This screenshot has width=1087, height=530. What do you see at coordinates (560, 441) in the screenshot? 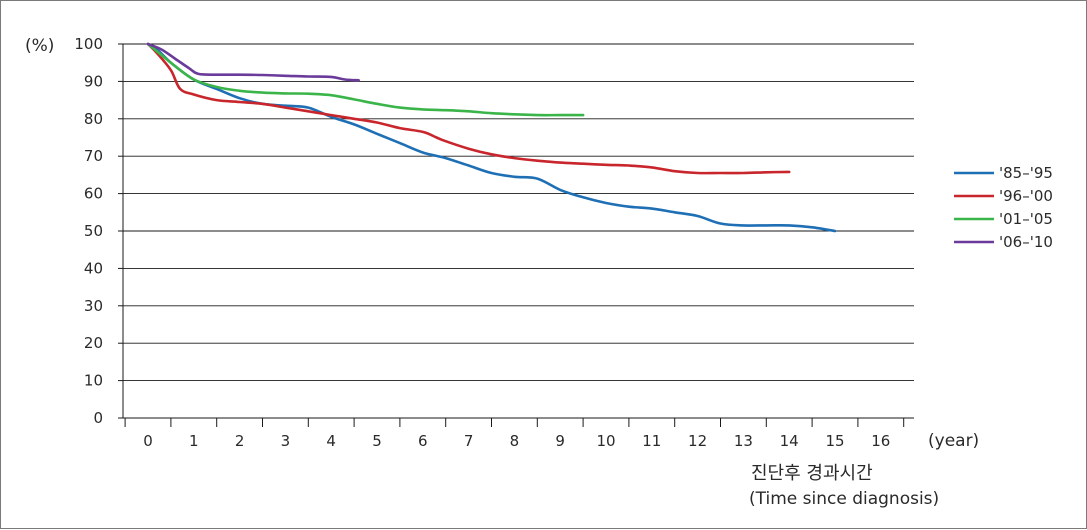
I see `x-tick-label: 9` at bounding box center [560, 441].